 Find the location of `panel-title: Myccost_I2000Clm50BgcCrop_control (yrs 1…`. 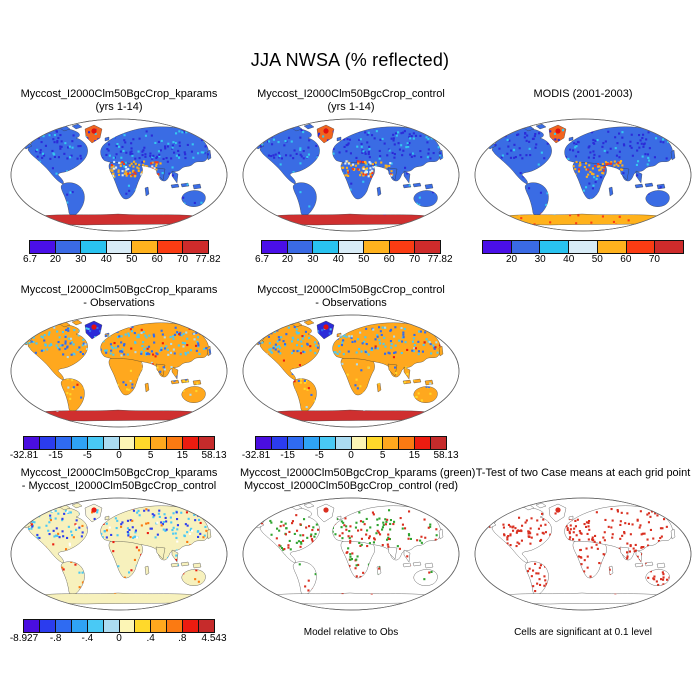

panel-title: Myccost_I2000Clm50BgcCrop_control (yrs 1… is located at coordinates (351, 101).